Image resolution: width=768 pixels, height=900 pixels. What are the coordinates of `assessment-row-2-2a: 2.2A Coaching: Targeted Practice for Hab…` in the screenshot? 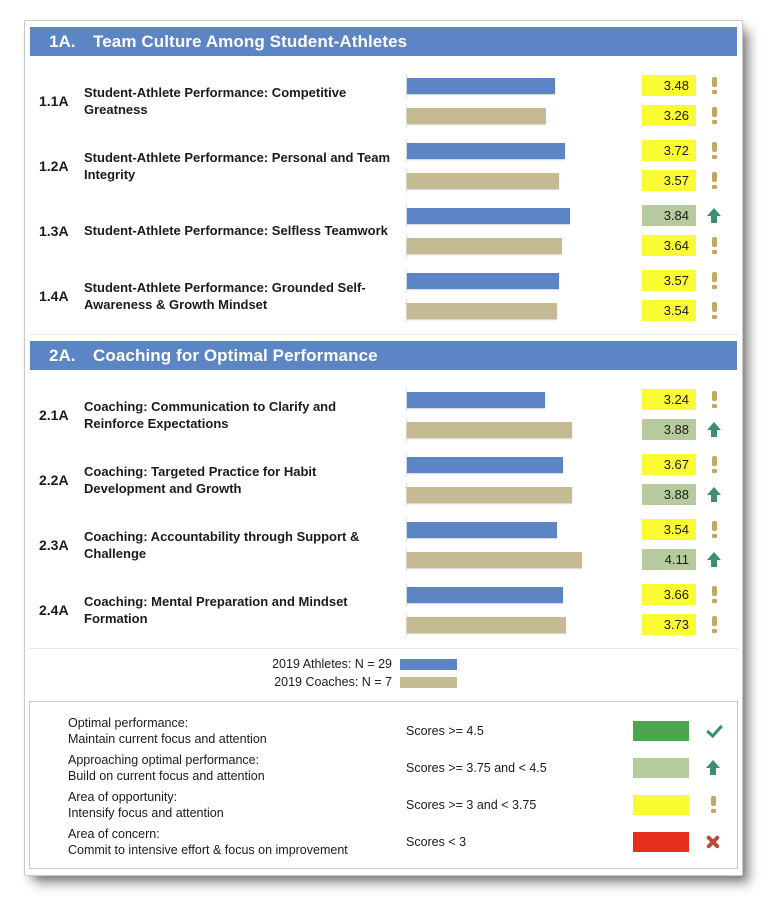 It's located at (383, 479).